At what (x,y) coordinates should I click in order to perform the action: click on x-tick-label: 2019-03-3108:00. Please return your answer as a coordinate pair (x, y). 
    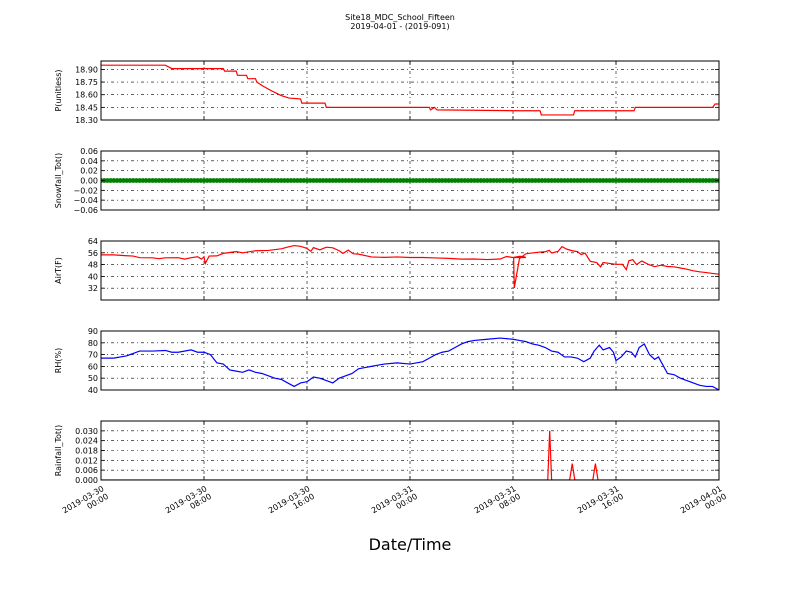
    Looking at the image, I should click on (497, 503).